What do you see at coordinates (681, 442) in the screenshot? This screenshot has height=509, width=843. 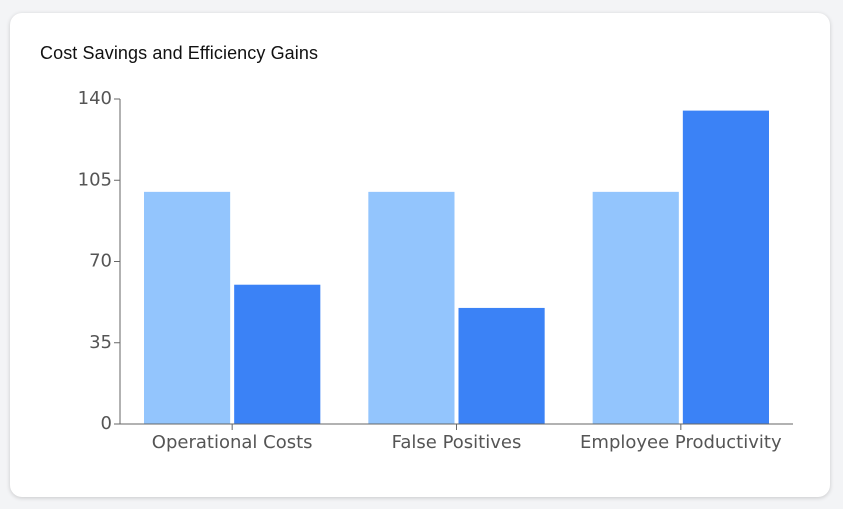 I see `x-tick-label: Employee Productivity` at bounding box center [681, 442].